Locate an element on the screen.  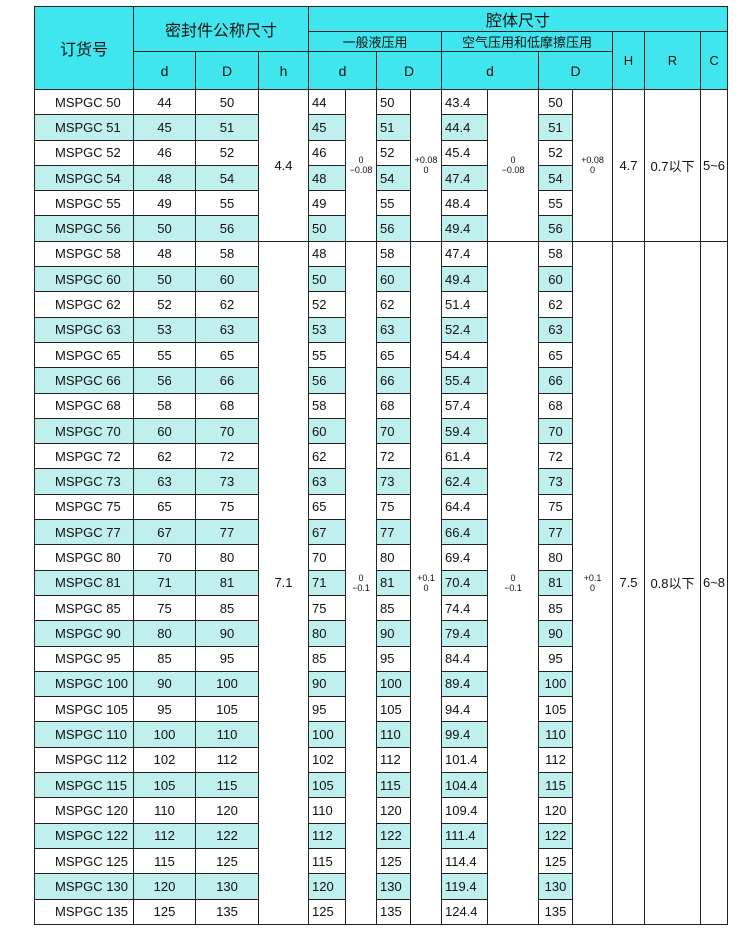
air-D: 125 is located at coordinates (555, 861).